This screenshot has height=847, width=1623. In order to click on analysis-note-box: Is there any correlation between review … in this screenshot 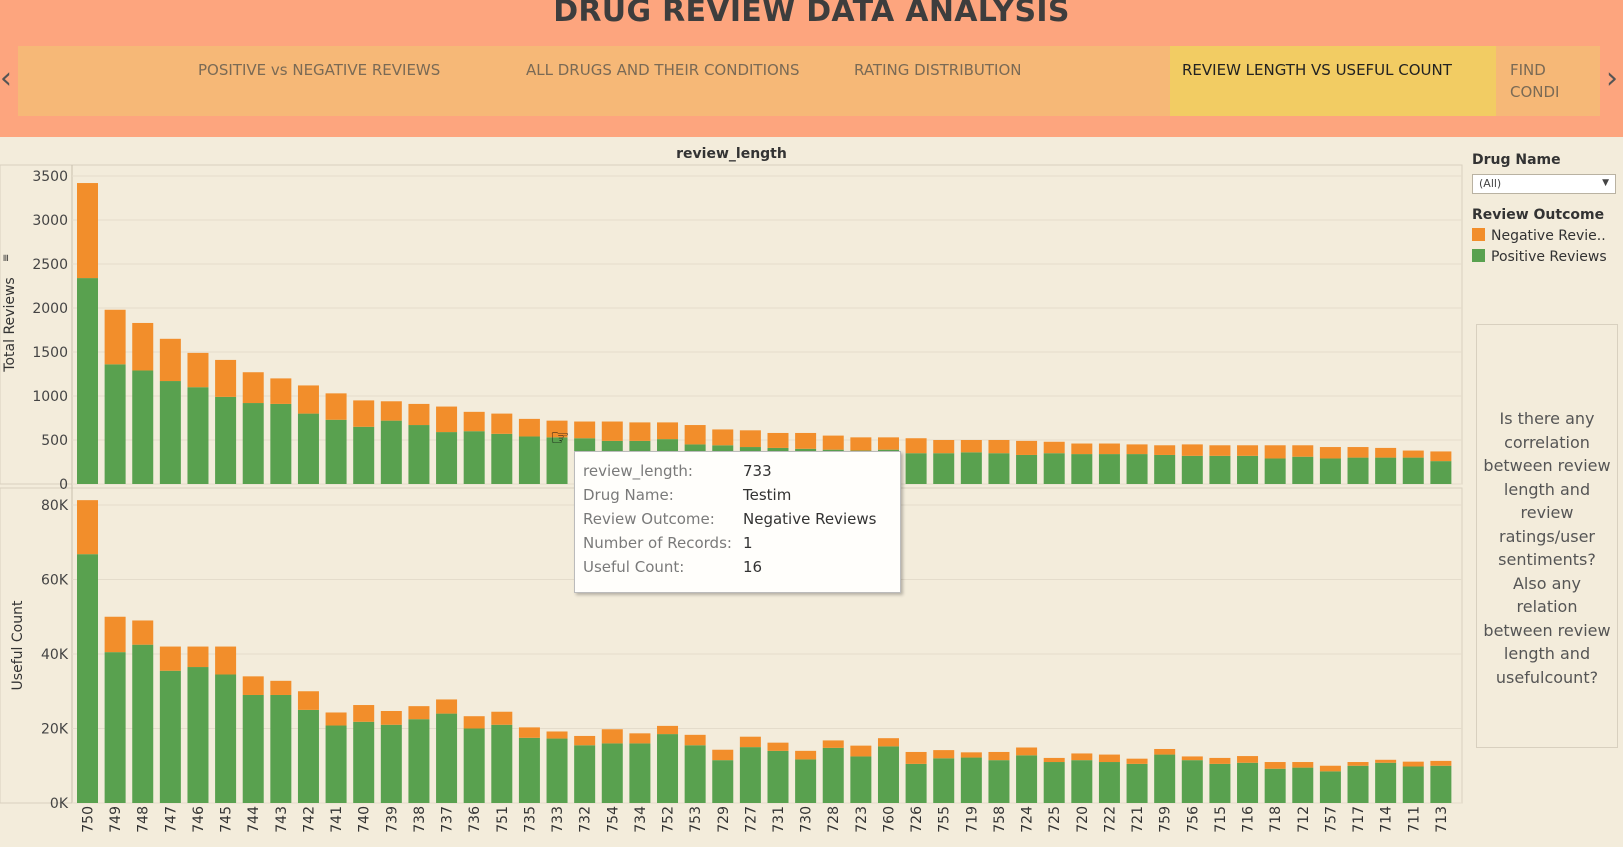, I will do `click(1547, 536)`.